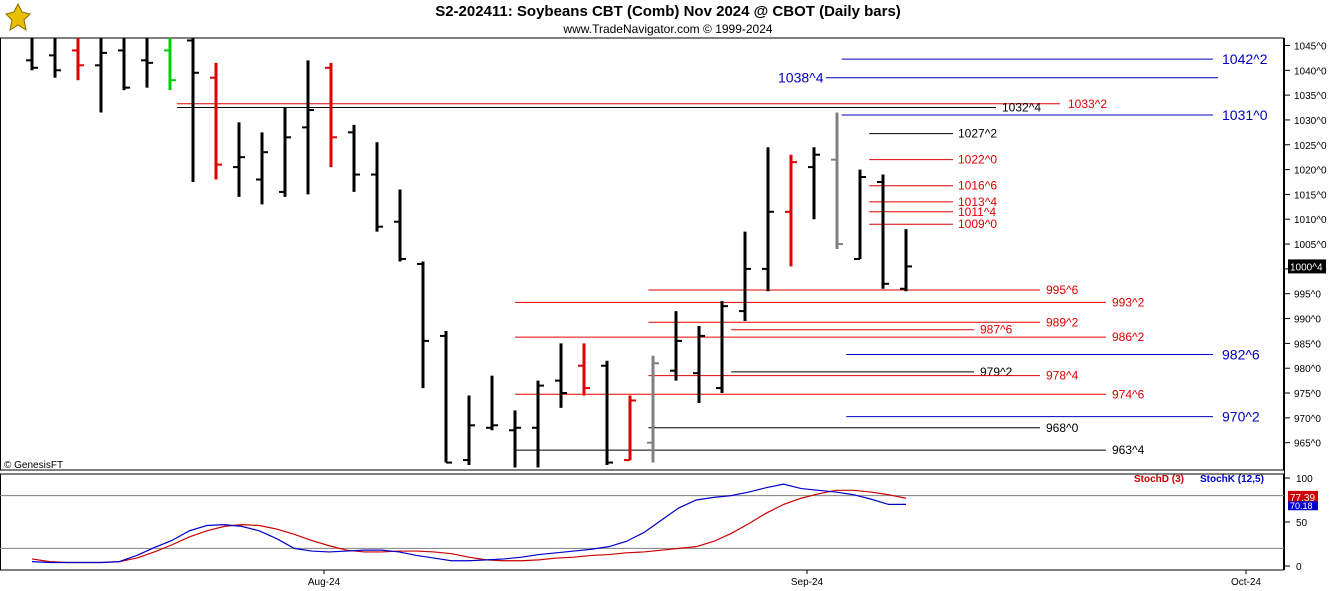 The width and height of the screenshot is (1336, 591). I want to click on level-label: 1013^4, so click(977, 202).